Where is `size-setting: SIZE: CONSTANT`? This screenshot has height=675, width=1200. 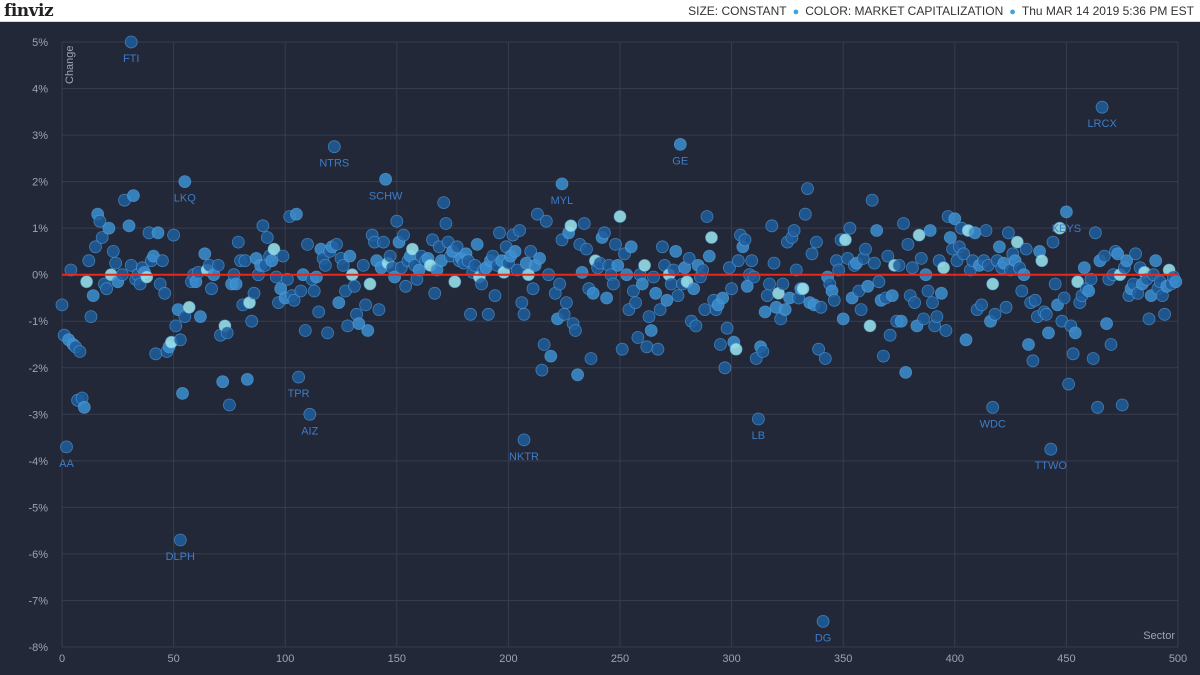
size-setting: SIZE: CONSTANT is located at coordinates (737, 11).